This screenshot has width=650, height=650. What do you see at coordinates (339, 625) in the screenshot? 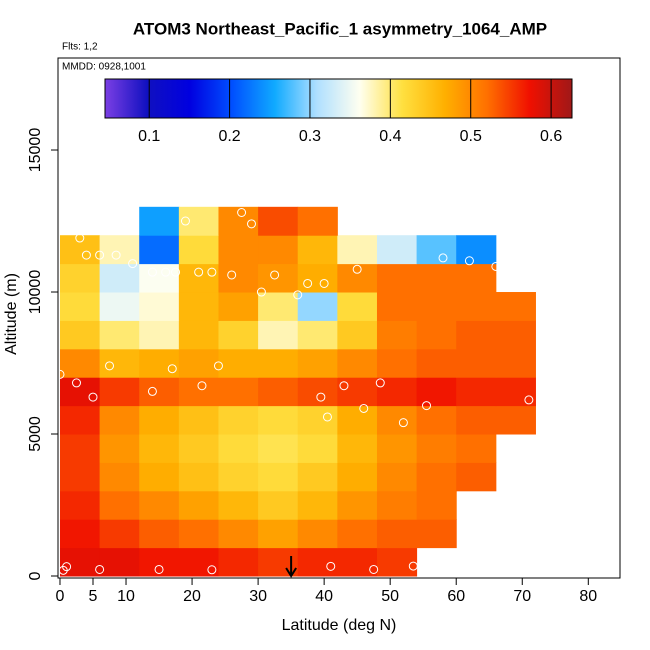
I see `x-axis-label: Latitude (deg N)` at bounding box center [339, 625].